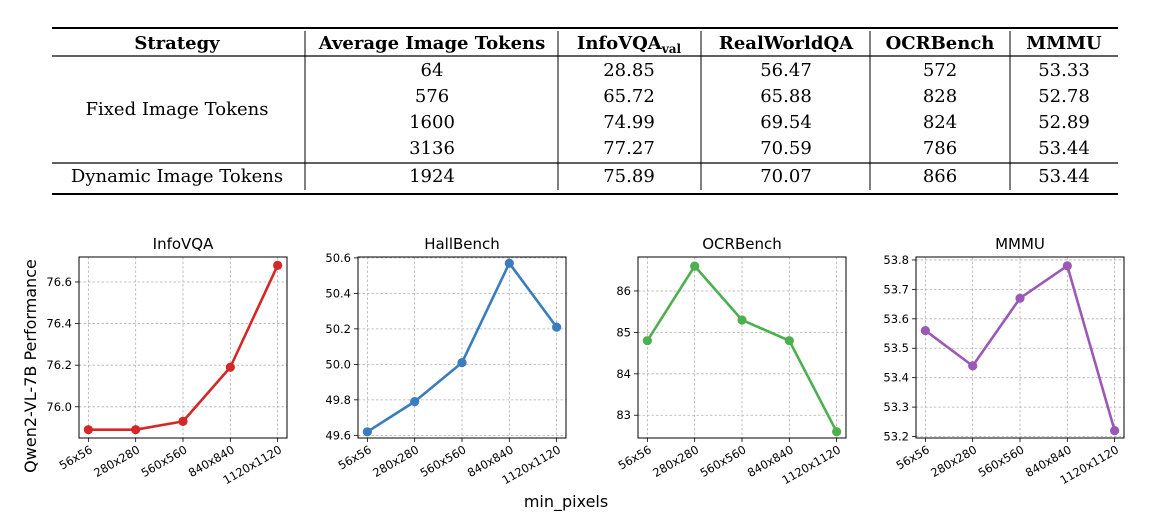 This screenshot has width=1173, height=524. What do you see at coordinates (30, 366) in the screenshot?
I see `shared-y-axis-label: Qwen2-VL-7B Performance` at bounding box center [30, 366].